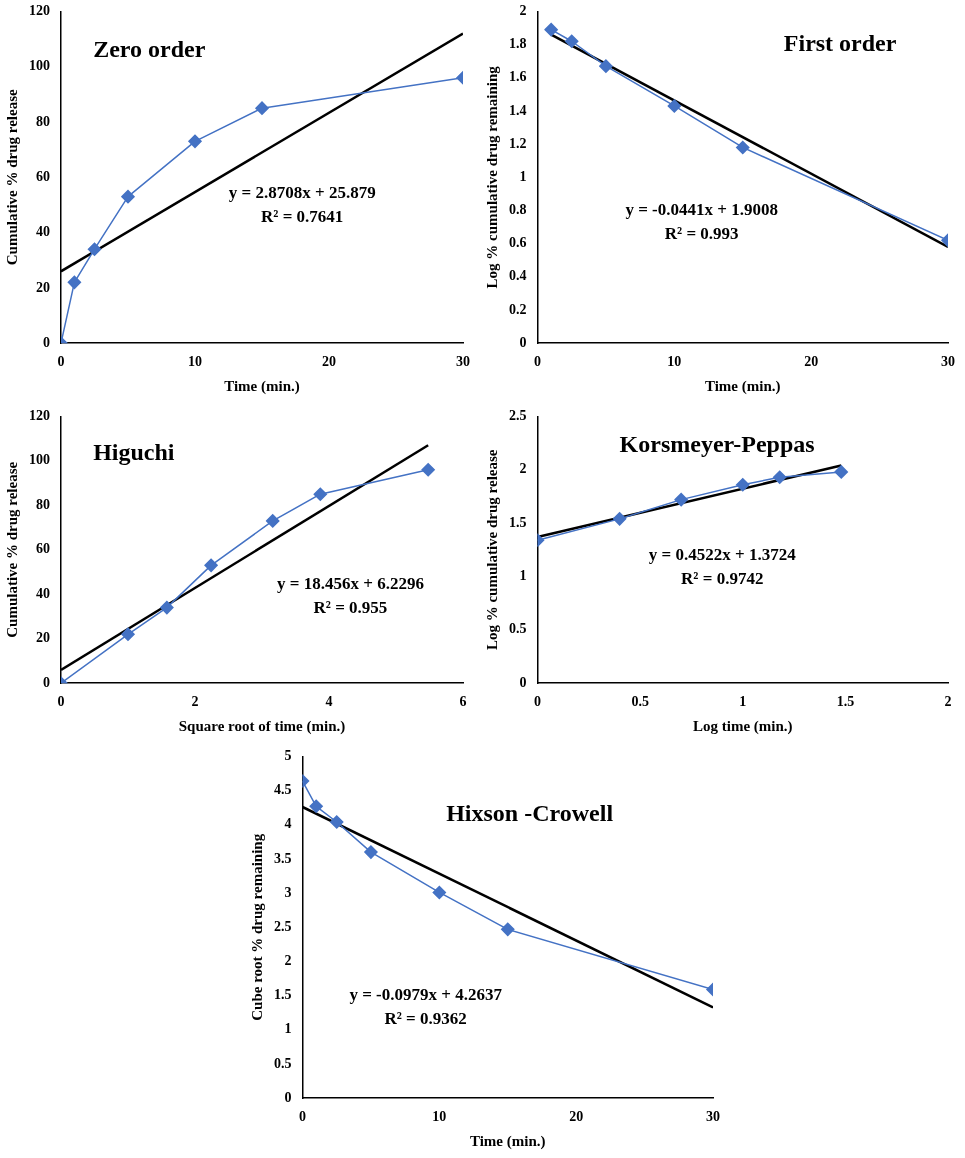 The image size is (965, 1158). What do you see at coordinates (283, 790) in the screenshot?
I see `y-tick-label: 4.5` at bounding box center [283, 790].